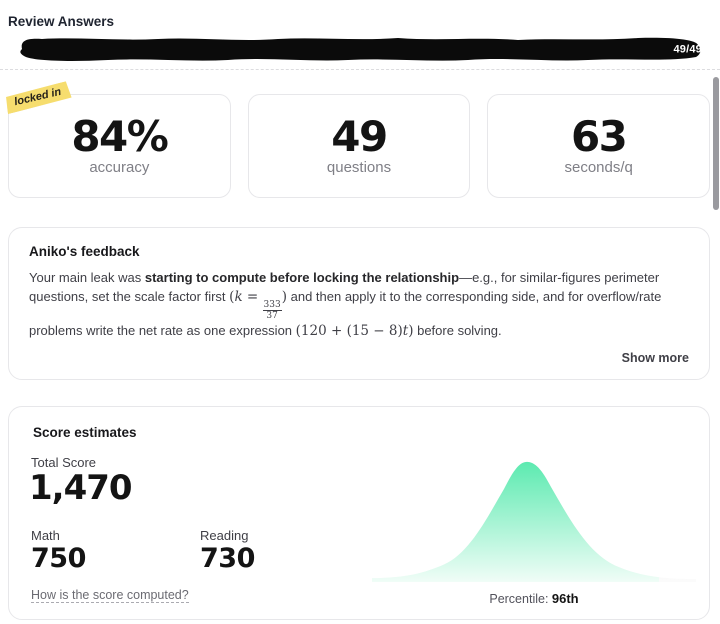 The height and width of the screenshot is (624, 720). I want to click on show-more-button: Show more, so click(655, 358).